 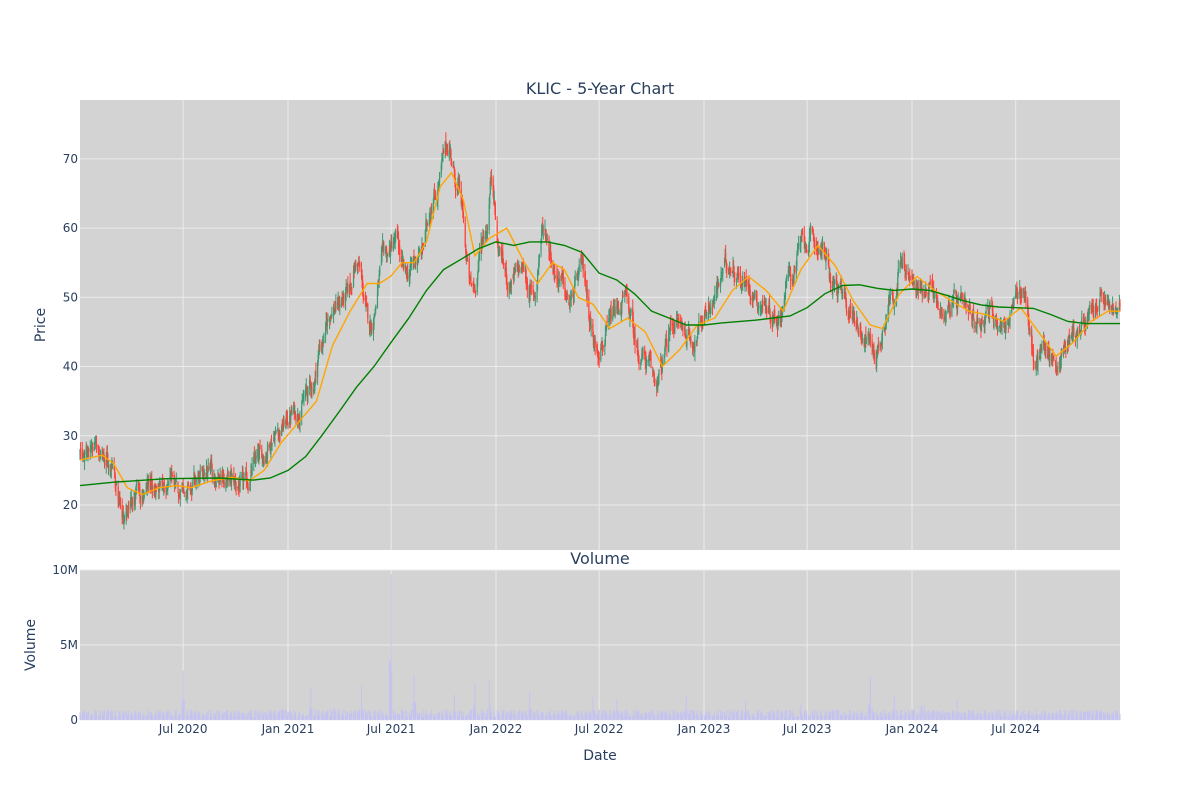 What do you see at coordinates (70, 159) in the screenshot?
I see `price-y-tick-label: 70` at bounding box center [70, 159].